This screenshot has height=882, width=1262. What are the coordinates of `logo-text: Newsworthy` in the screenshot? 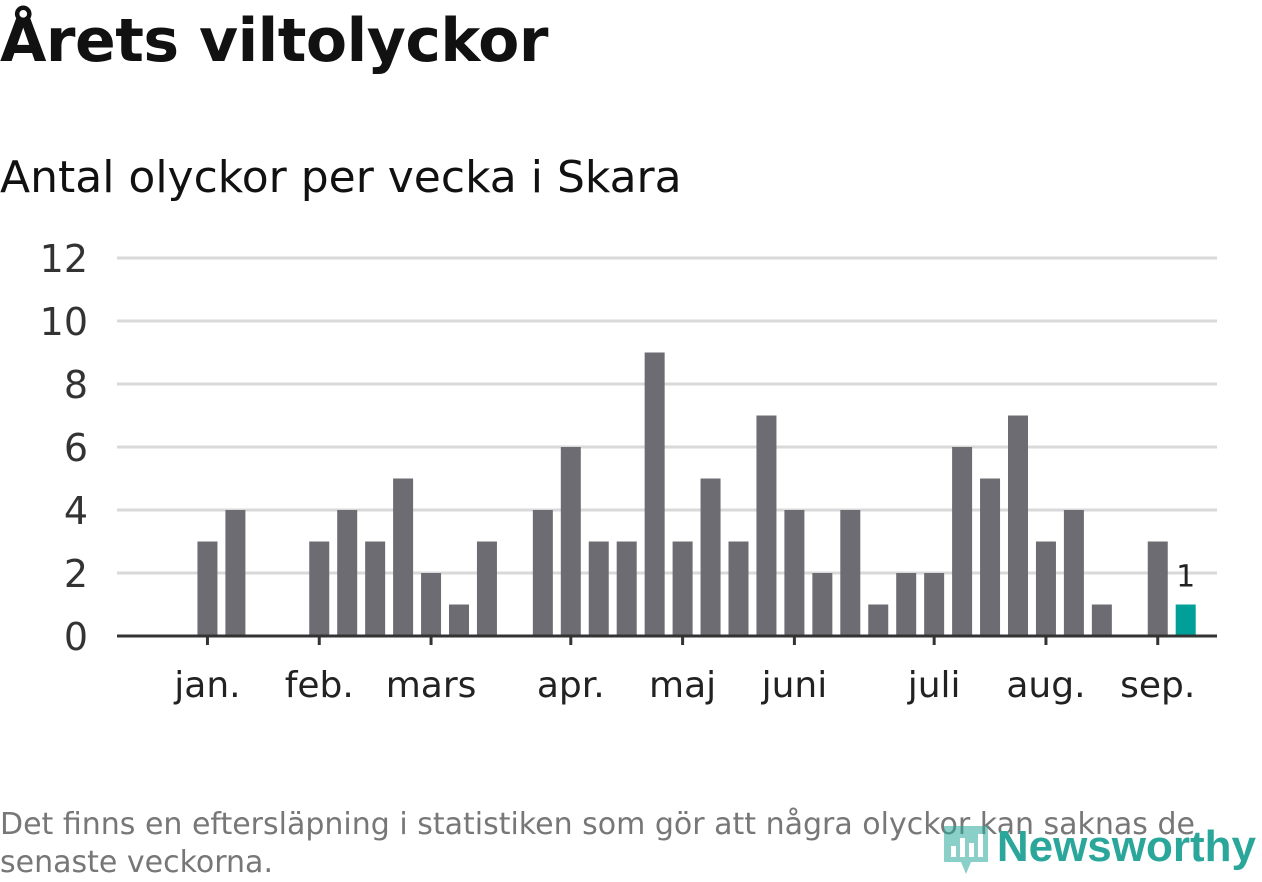 It's located at (1126, 846).